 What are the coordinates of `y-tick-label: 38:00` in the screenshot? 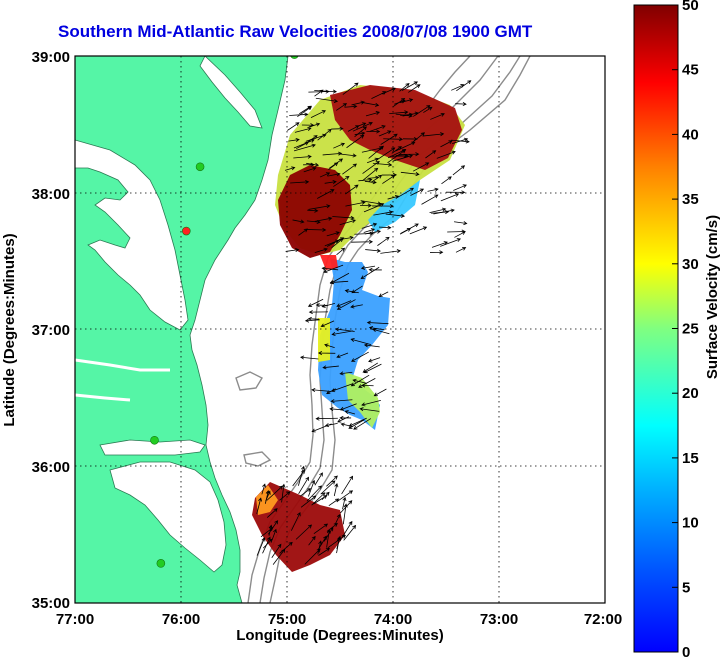 It's located at (51, 194).